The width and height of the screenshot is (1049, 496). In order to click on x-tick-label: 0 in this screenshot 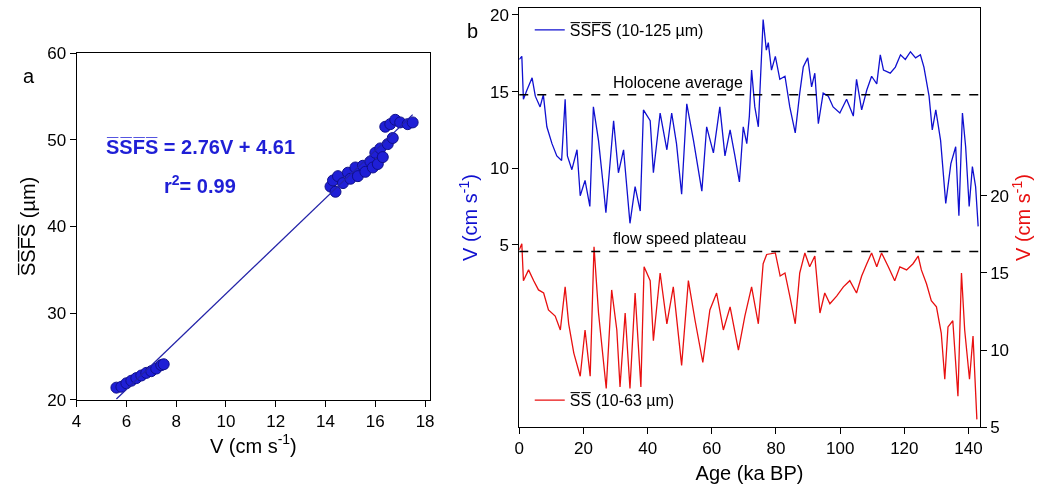, I will do `click(519, 449)`.